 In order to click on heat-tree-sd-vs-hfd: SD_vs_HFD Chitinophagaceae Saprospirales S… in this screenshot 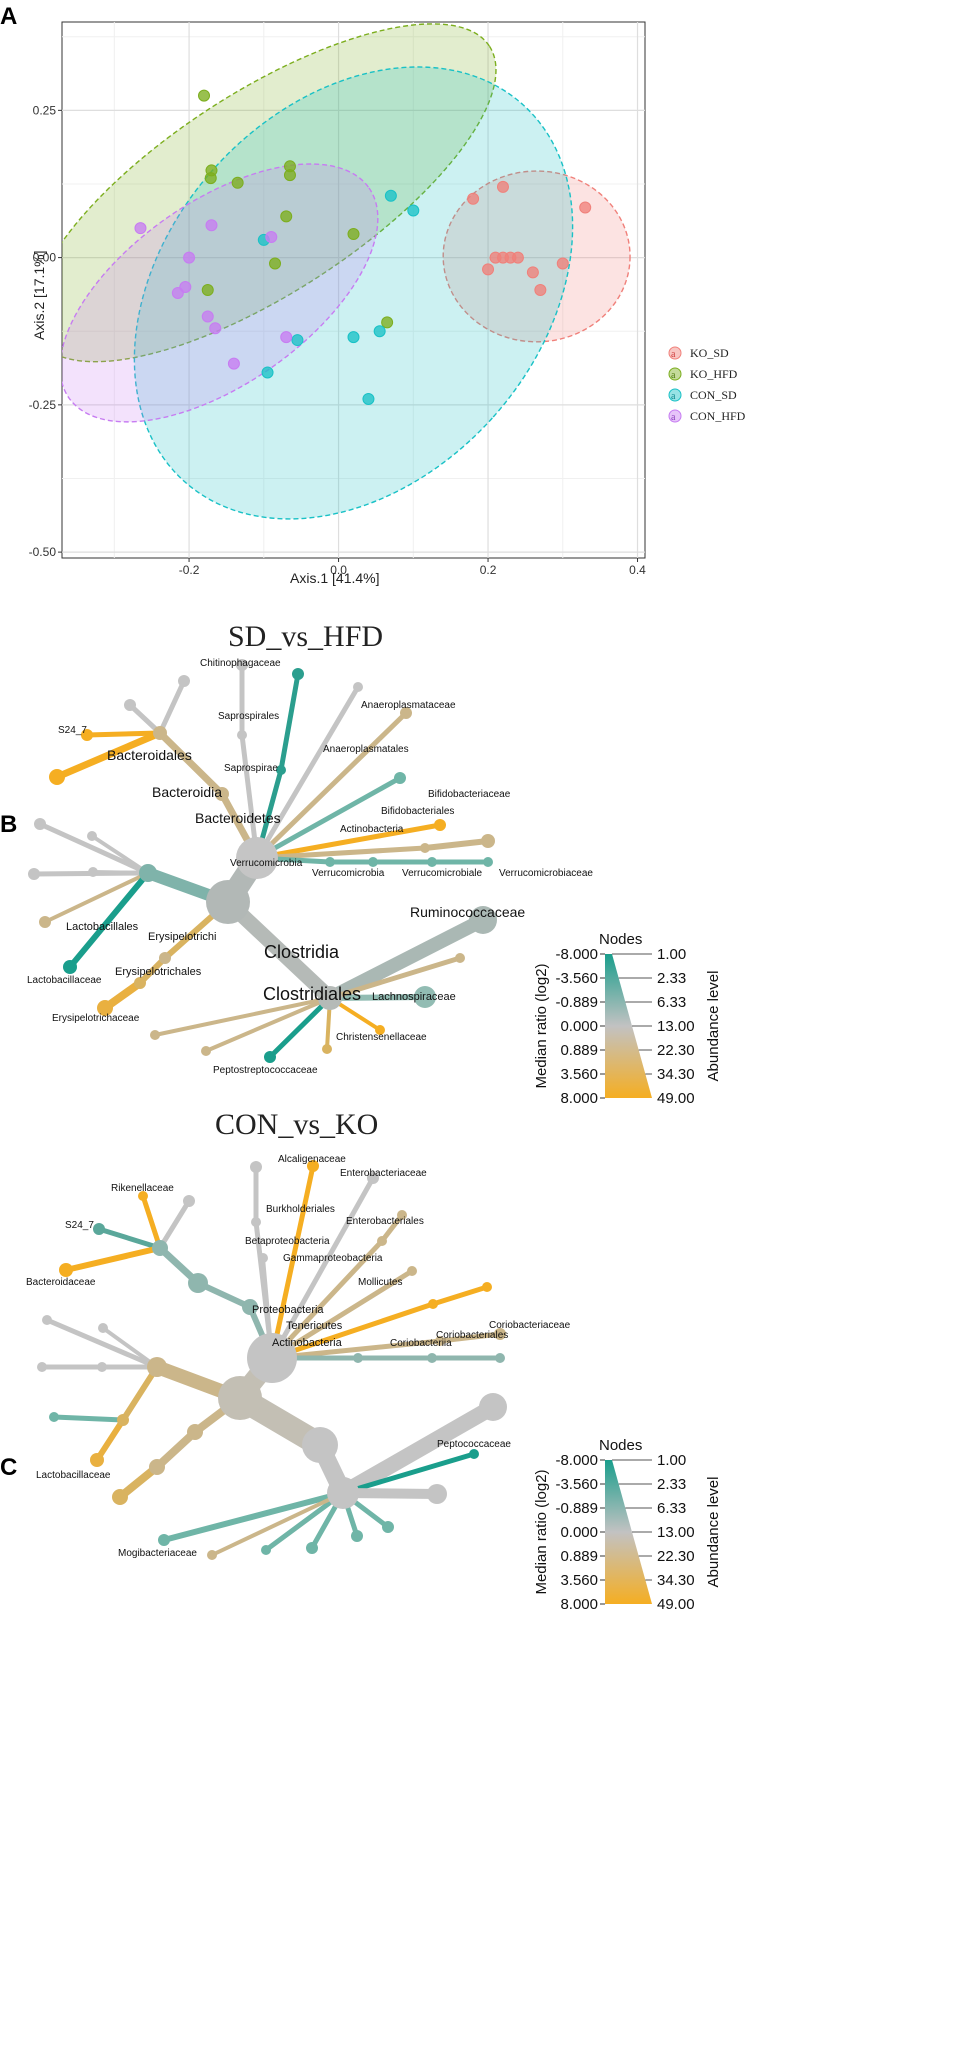, I will do `click(310, 848)`.